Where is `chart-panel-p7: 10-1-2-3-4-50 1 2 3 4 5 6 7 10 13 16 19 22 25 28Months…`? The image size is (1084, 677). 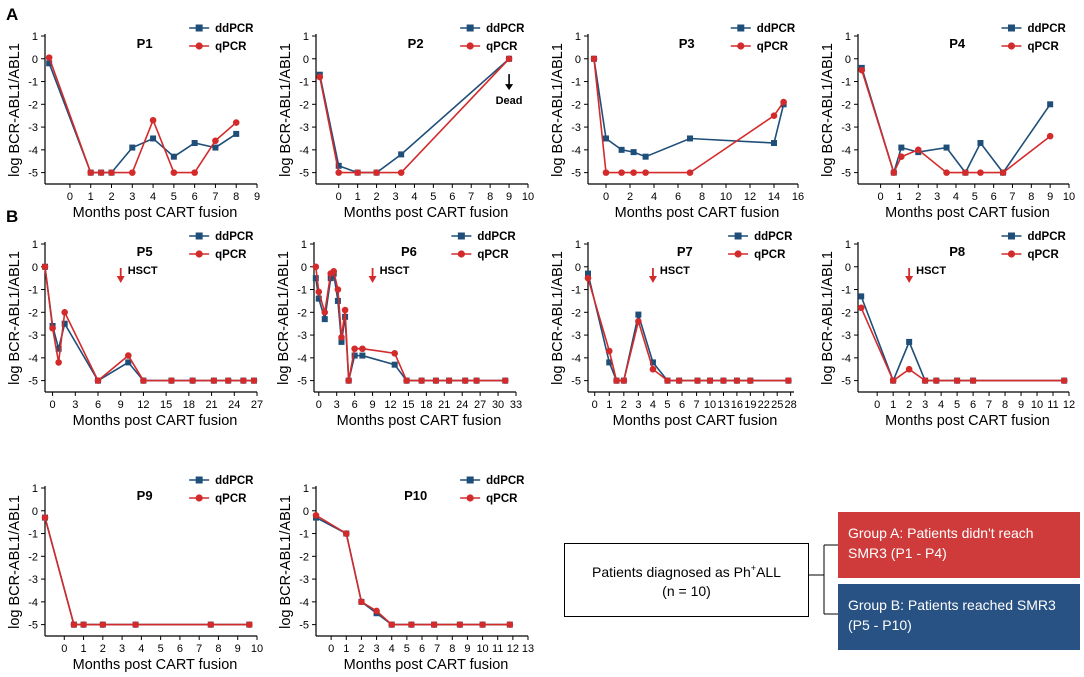 chart-panel-p7: 10-1-2-3-4-50 1 2 3 4 5 6 7 10 13 16 19 22 25 28Months… is located at coordinates (673, 330).